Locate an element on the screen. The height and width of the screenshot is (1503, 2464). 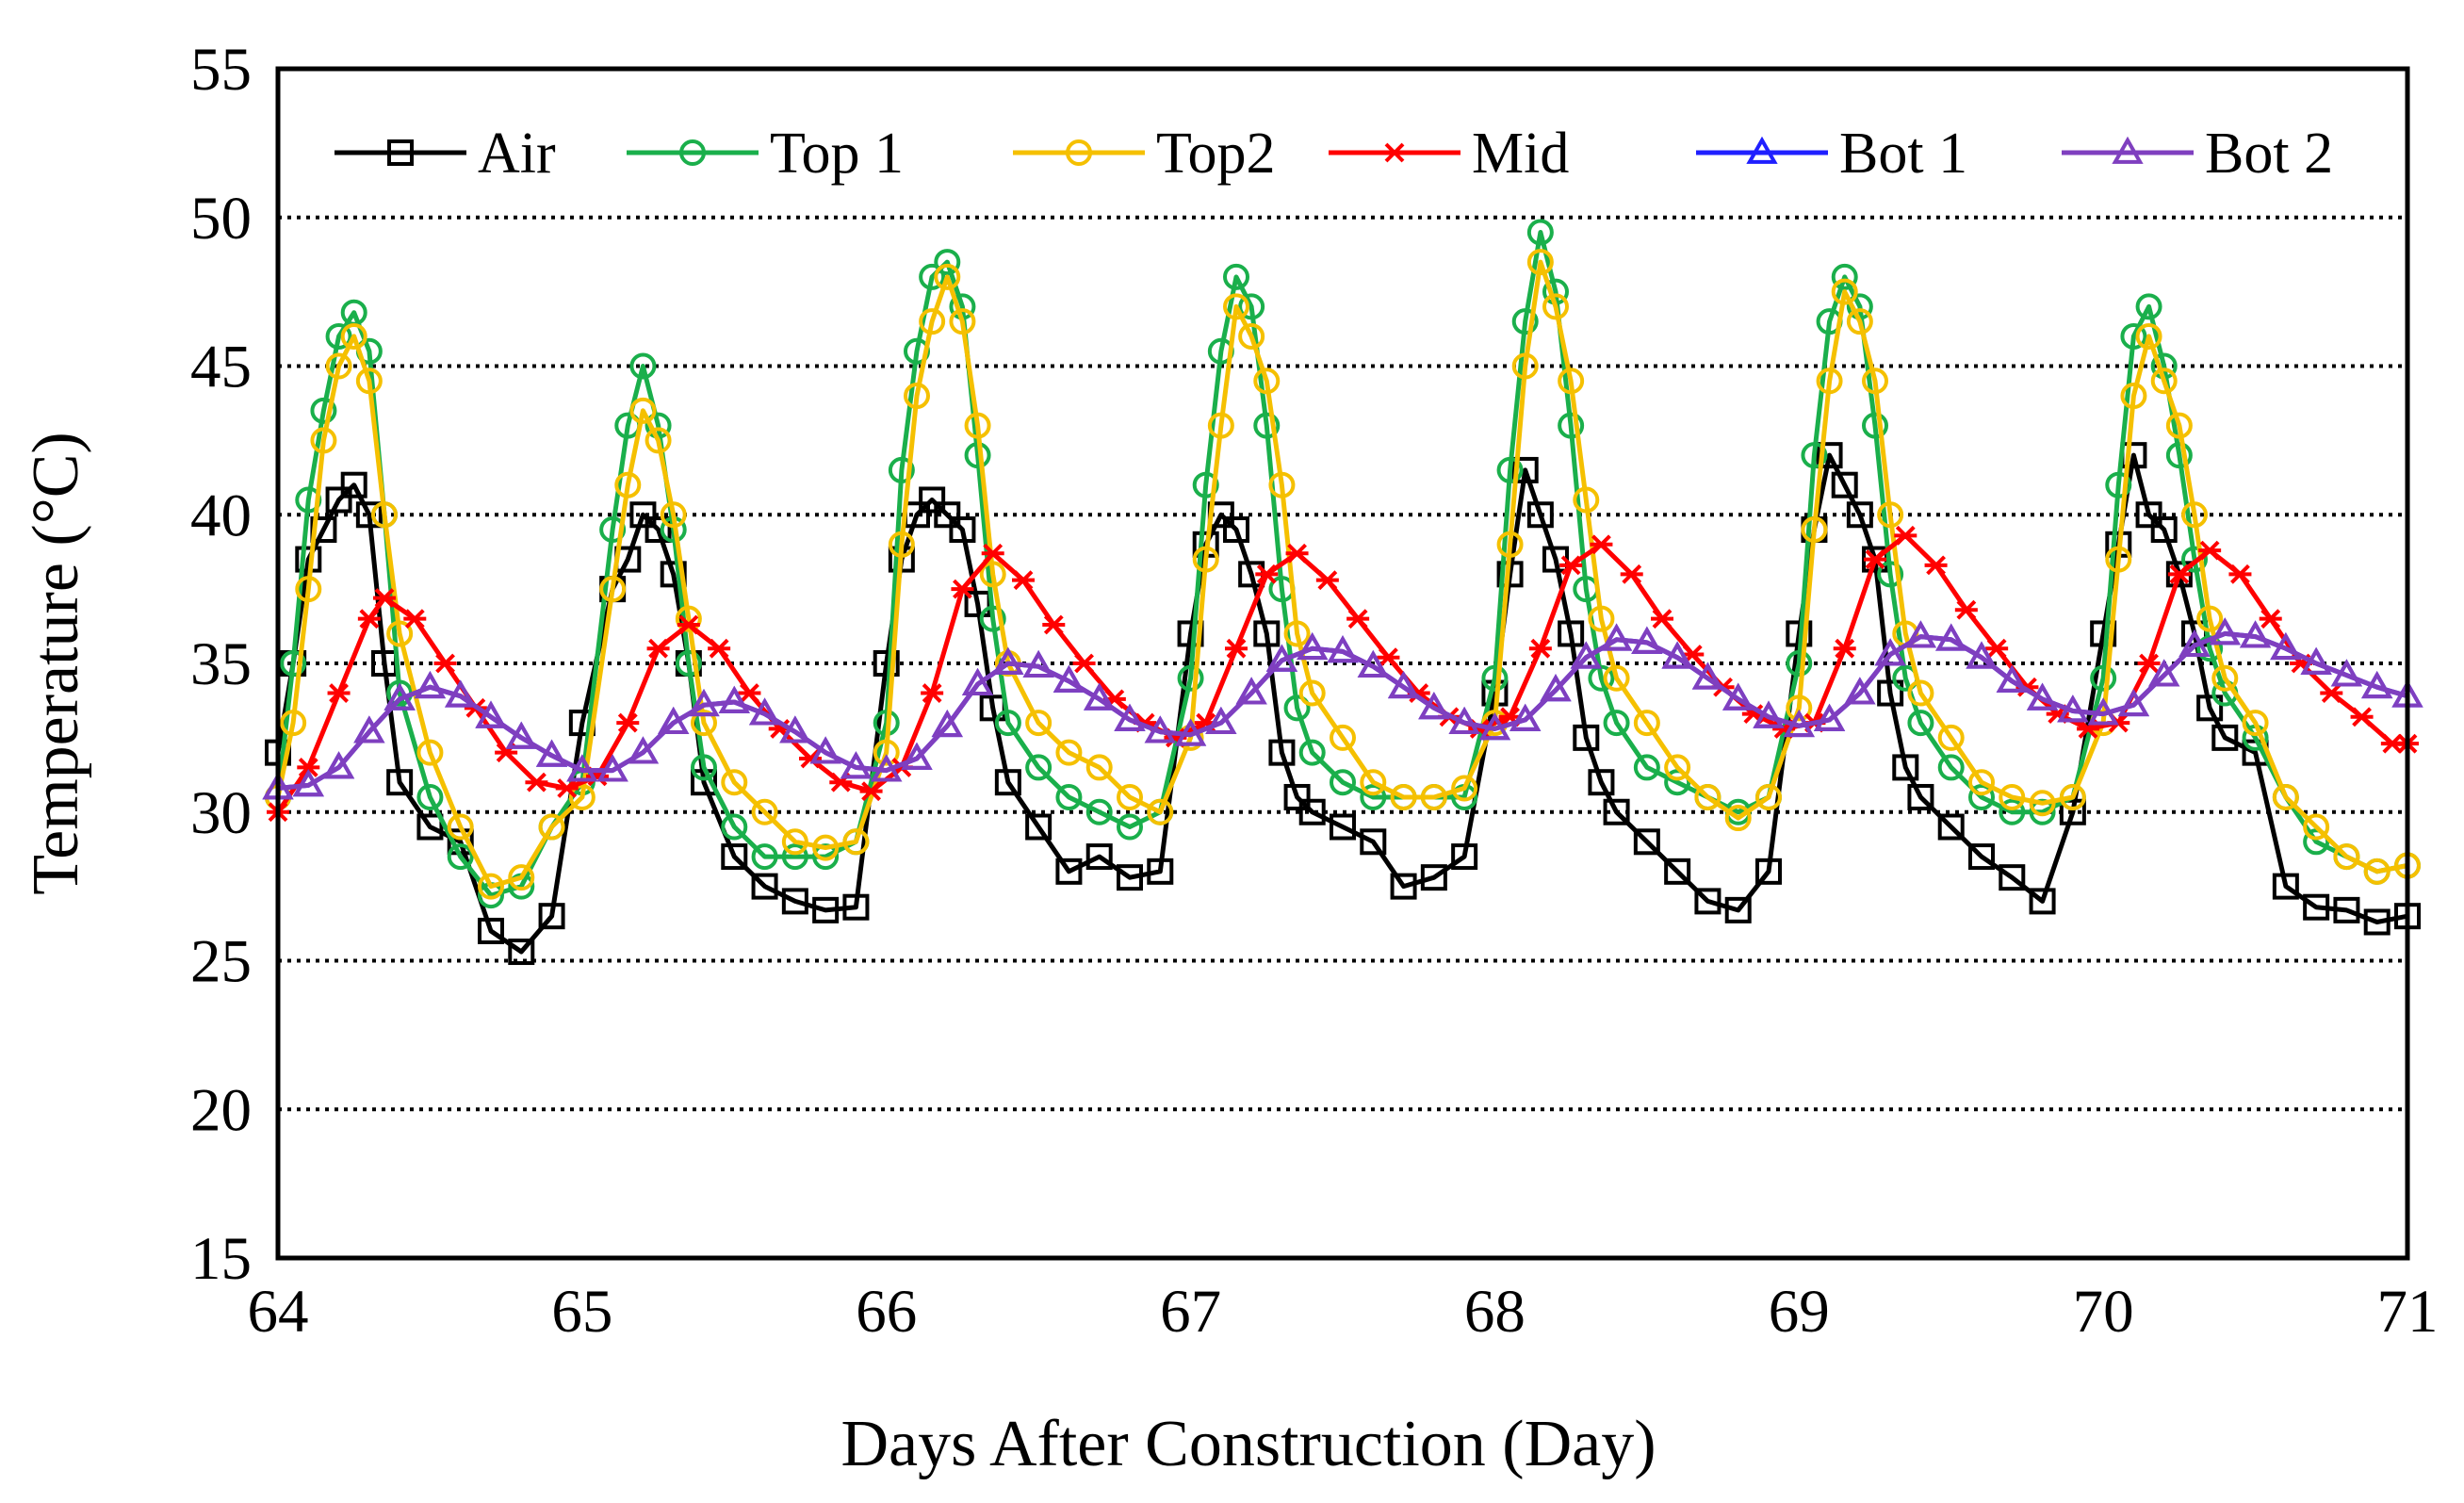
x-tick-label-64: 64 is located at coordinates (278, 1312).